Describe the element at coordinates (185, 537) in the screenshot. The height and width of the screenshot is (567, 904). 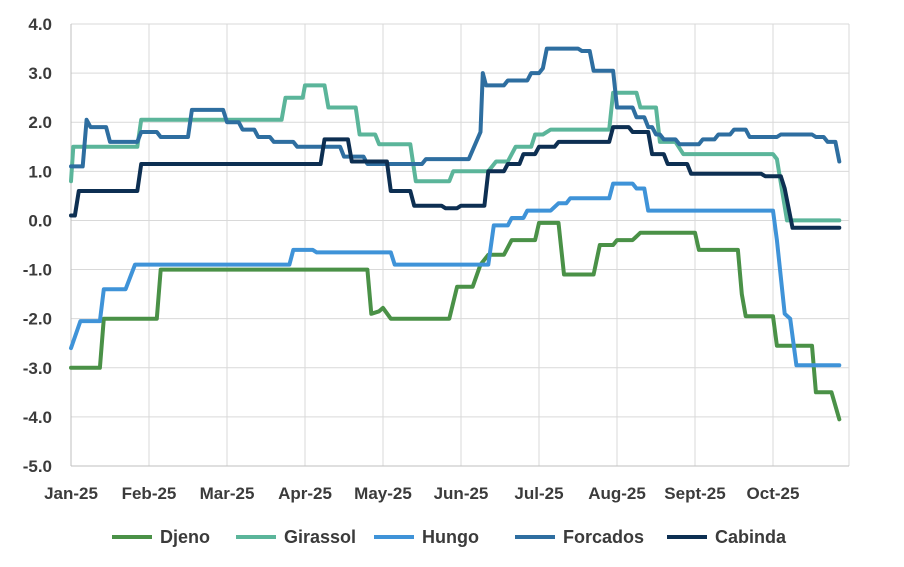
I see `legend-label-djeno: Djeno` at that location.